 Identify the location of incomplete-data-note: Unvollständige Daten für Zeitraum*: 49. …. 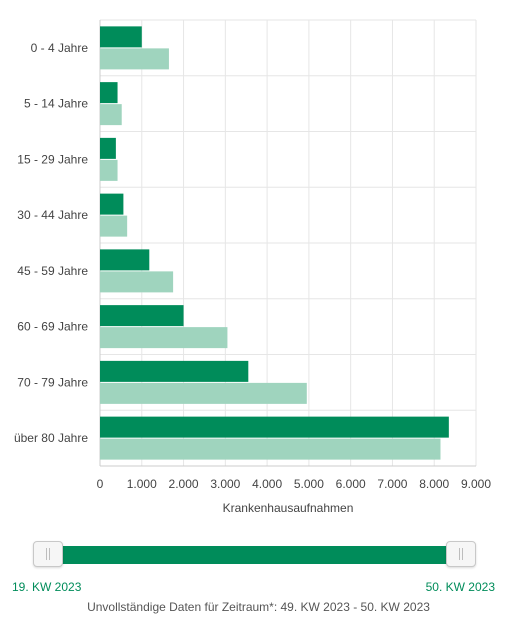
(258, 607).